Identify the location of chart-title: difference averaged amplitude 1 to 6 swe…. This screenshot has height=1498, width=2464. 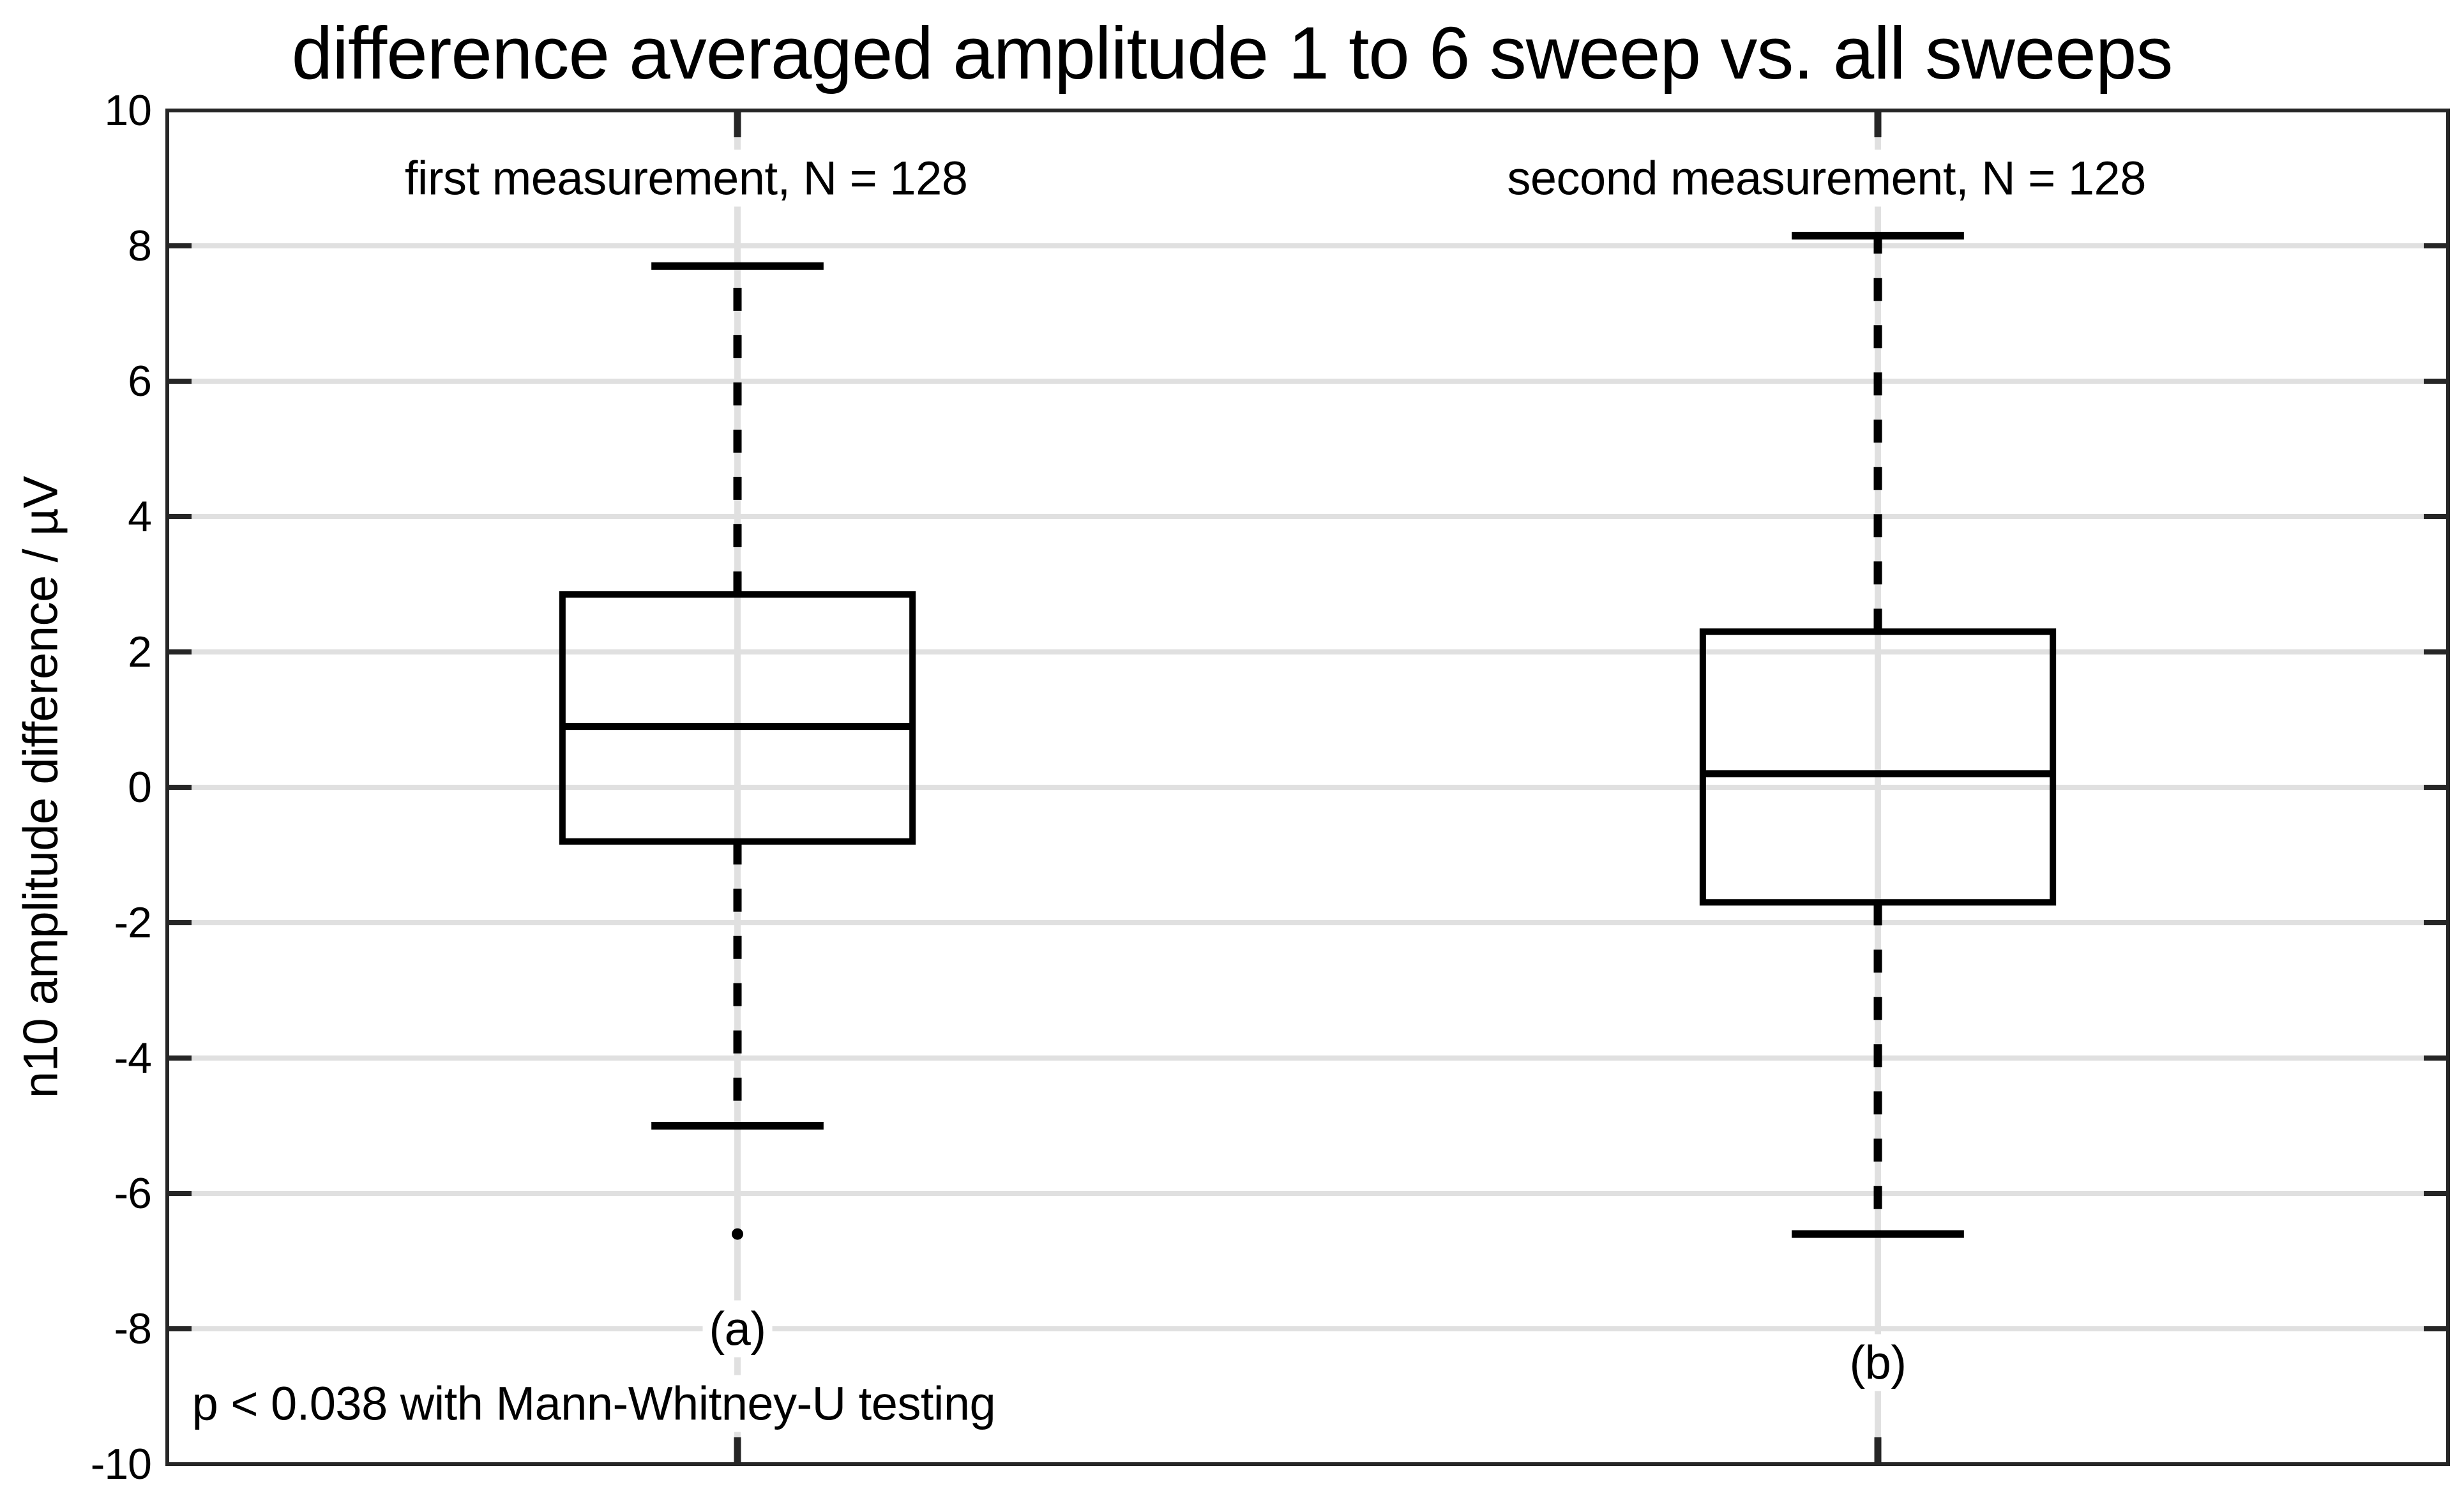
(1232, 53).